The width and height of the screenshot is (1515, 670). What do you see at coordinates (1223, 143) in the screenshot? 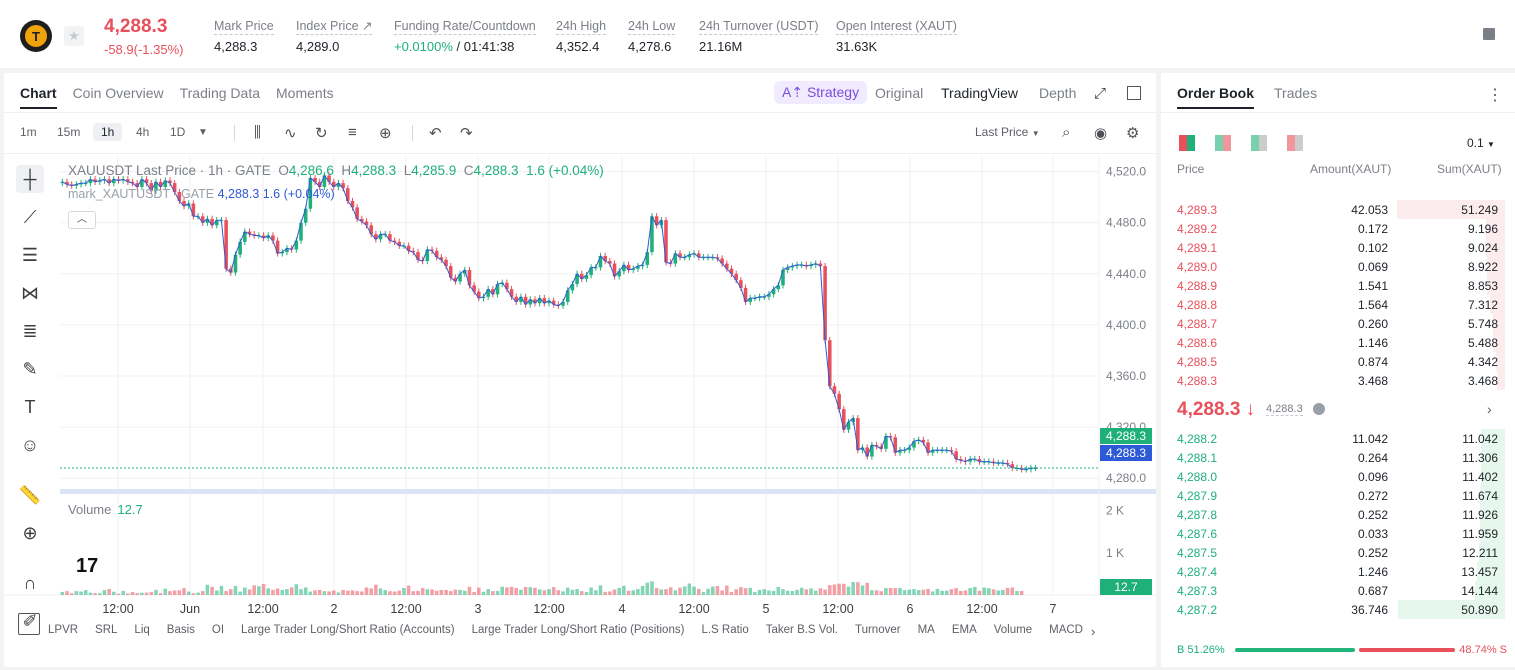
I see `view-split-icon` at bounding box center [1223, 143].